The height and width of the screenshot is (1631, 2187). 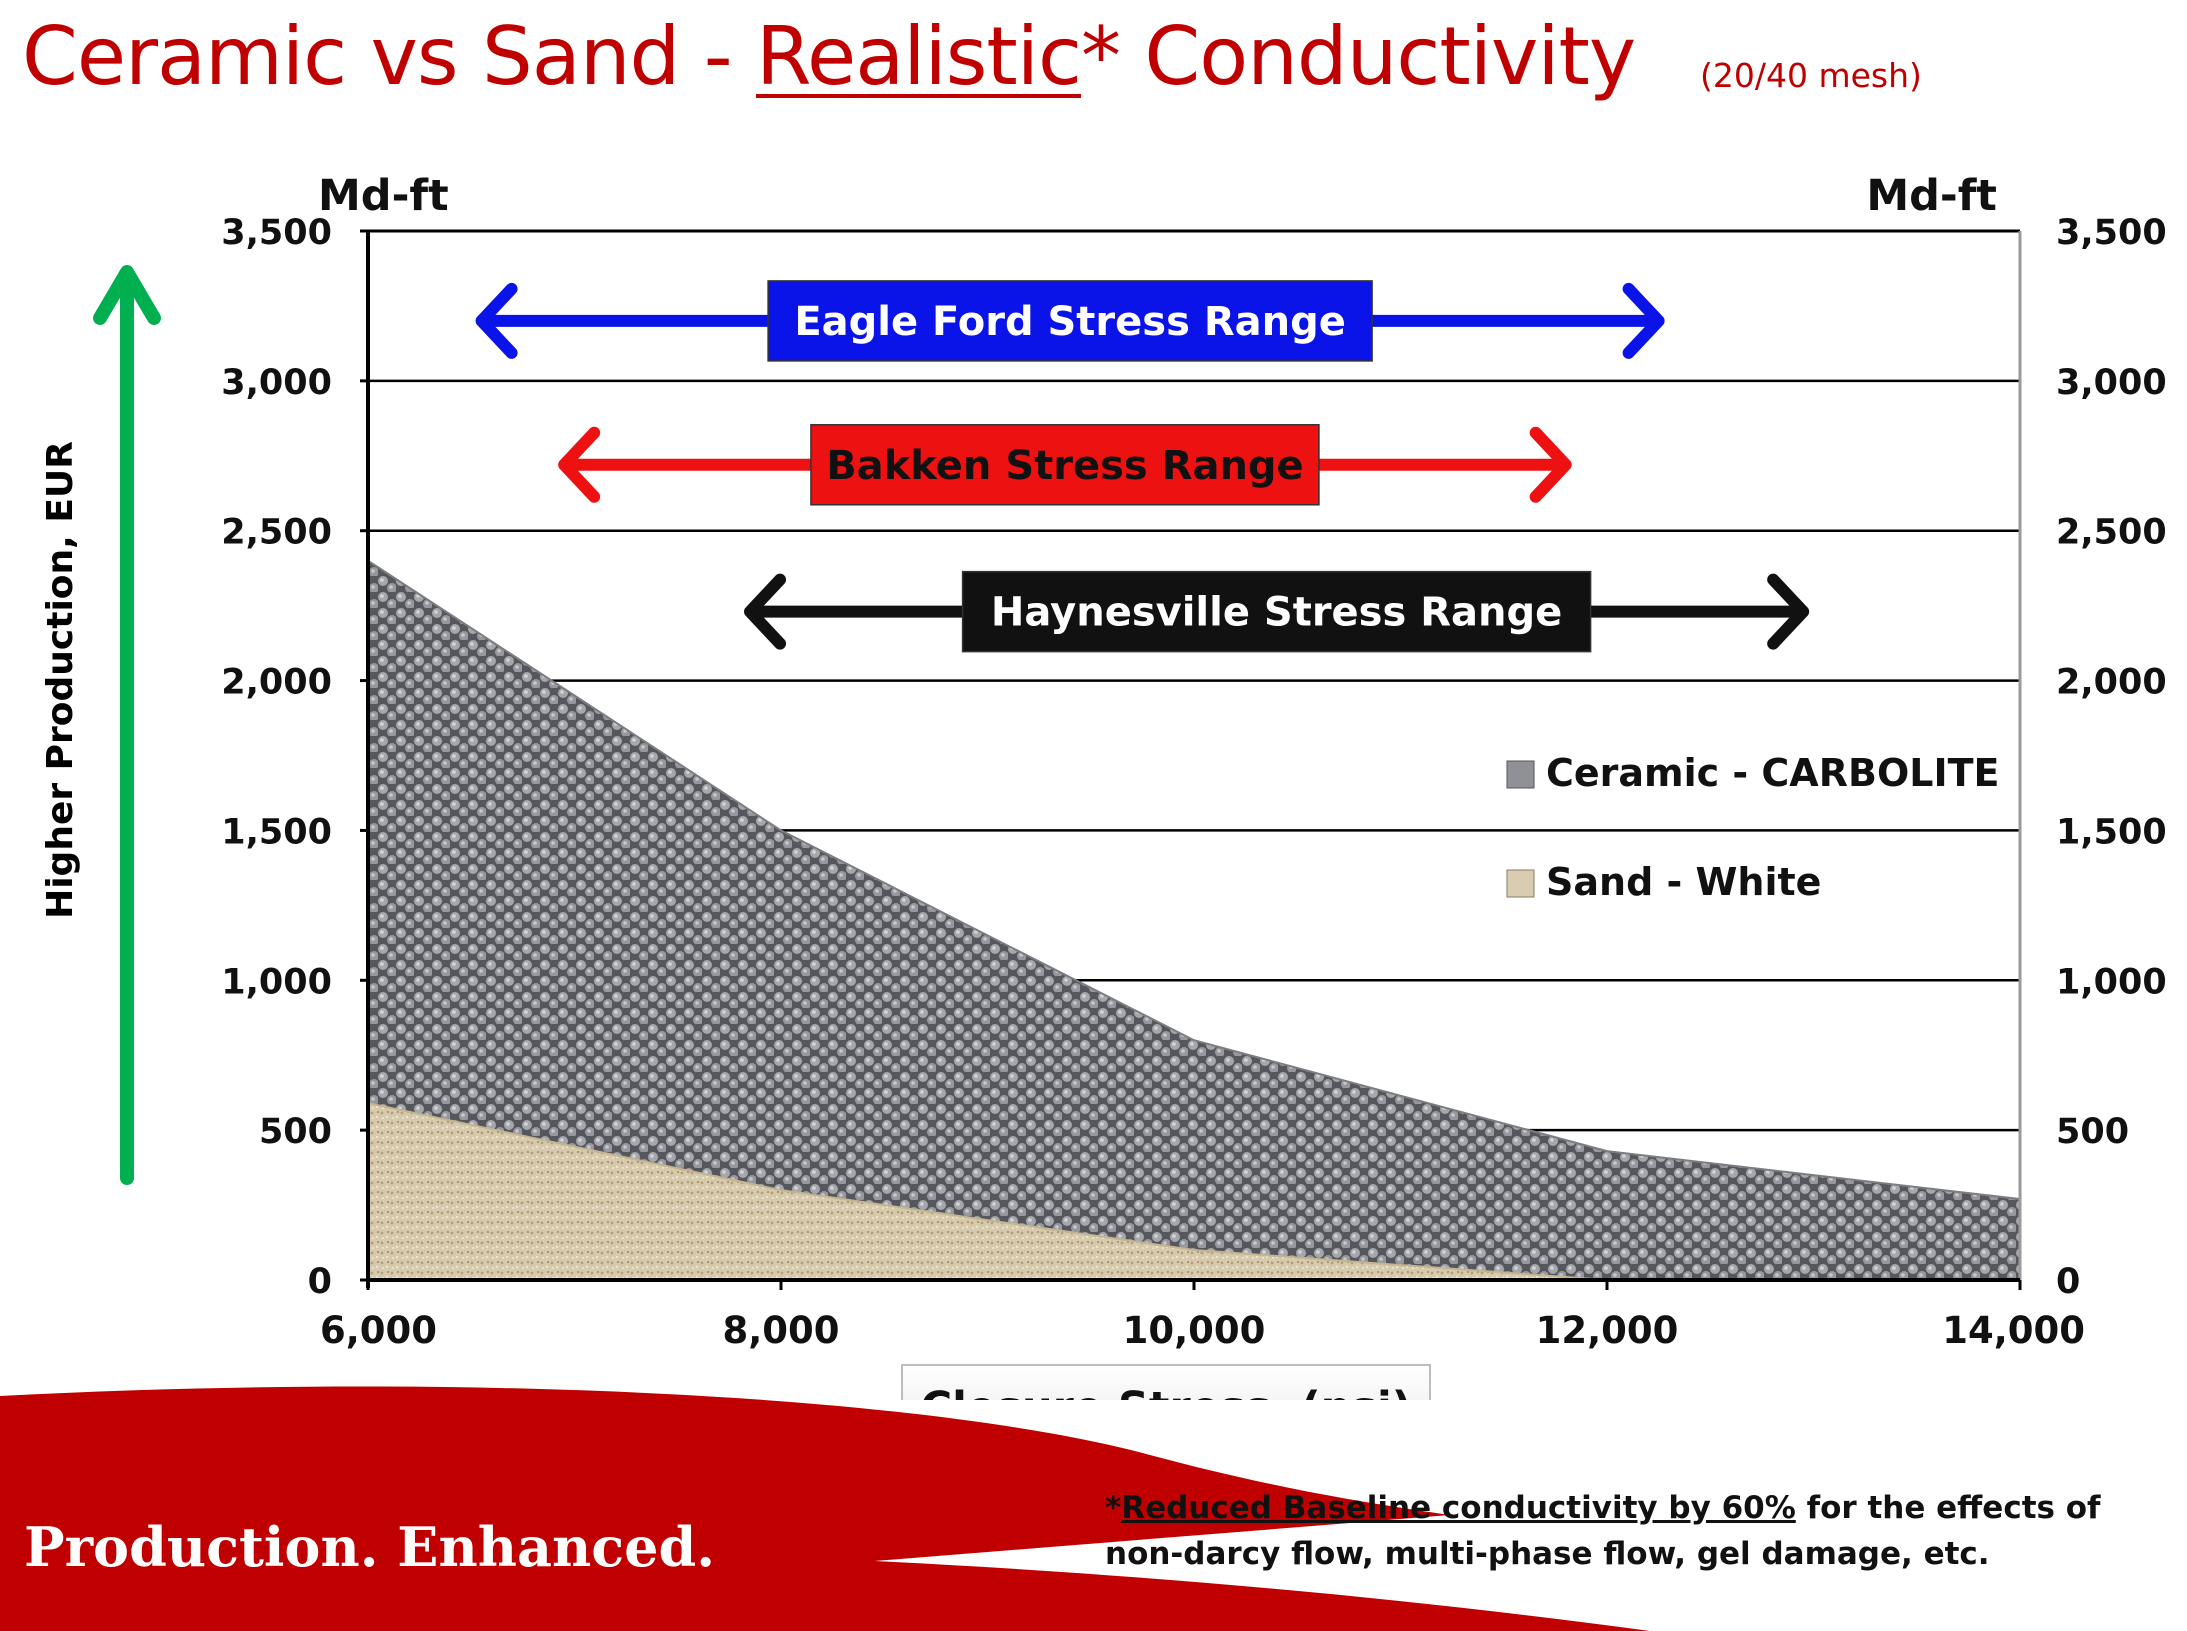 I want to click on x-tick-label-8000: 8,000, so click(x=780, y=1330).